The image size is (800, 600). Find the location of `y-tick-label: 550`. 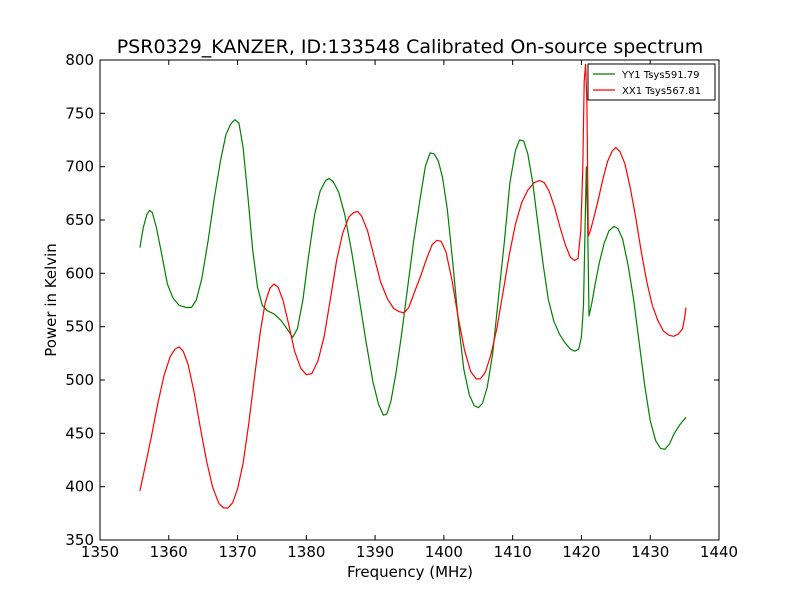

y-tick-label: 550 is located at coordinates (79, 327).